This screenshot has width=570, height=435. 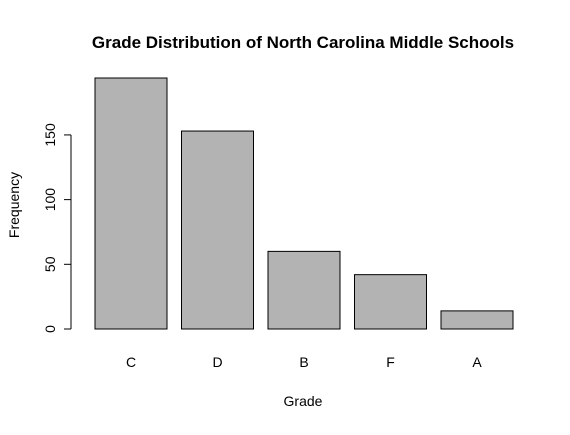 What do you see at coordinates (131, 362) in the screenshot?
I see `x-tick-label-c: C` at bounding box center [131, 362].